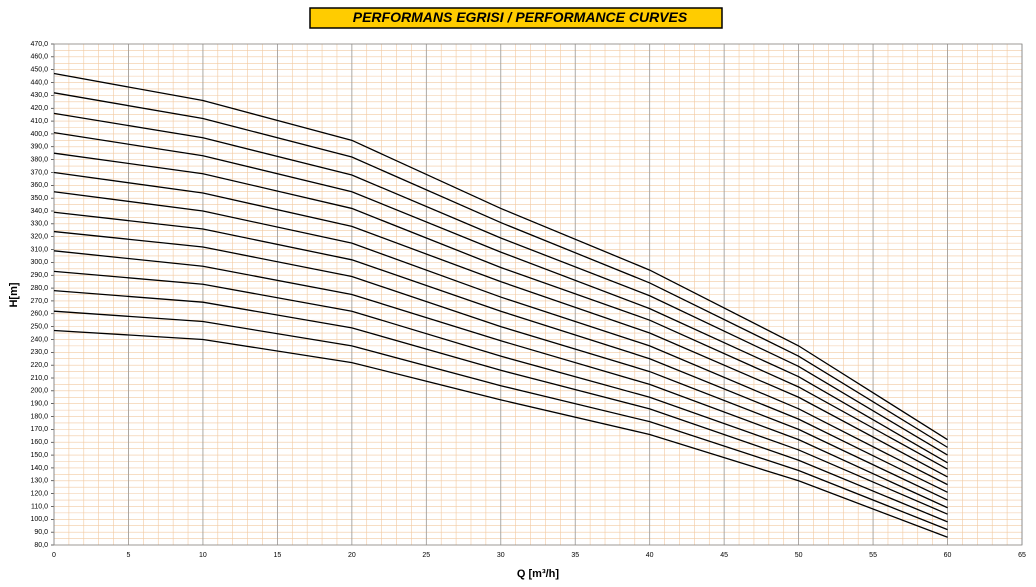 Image resolution: width=1036 pixels, height=587 pixels. I want to click on y-tick-label: 330,0, so click(39, 224).